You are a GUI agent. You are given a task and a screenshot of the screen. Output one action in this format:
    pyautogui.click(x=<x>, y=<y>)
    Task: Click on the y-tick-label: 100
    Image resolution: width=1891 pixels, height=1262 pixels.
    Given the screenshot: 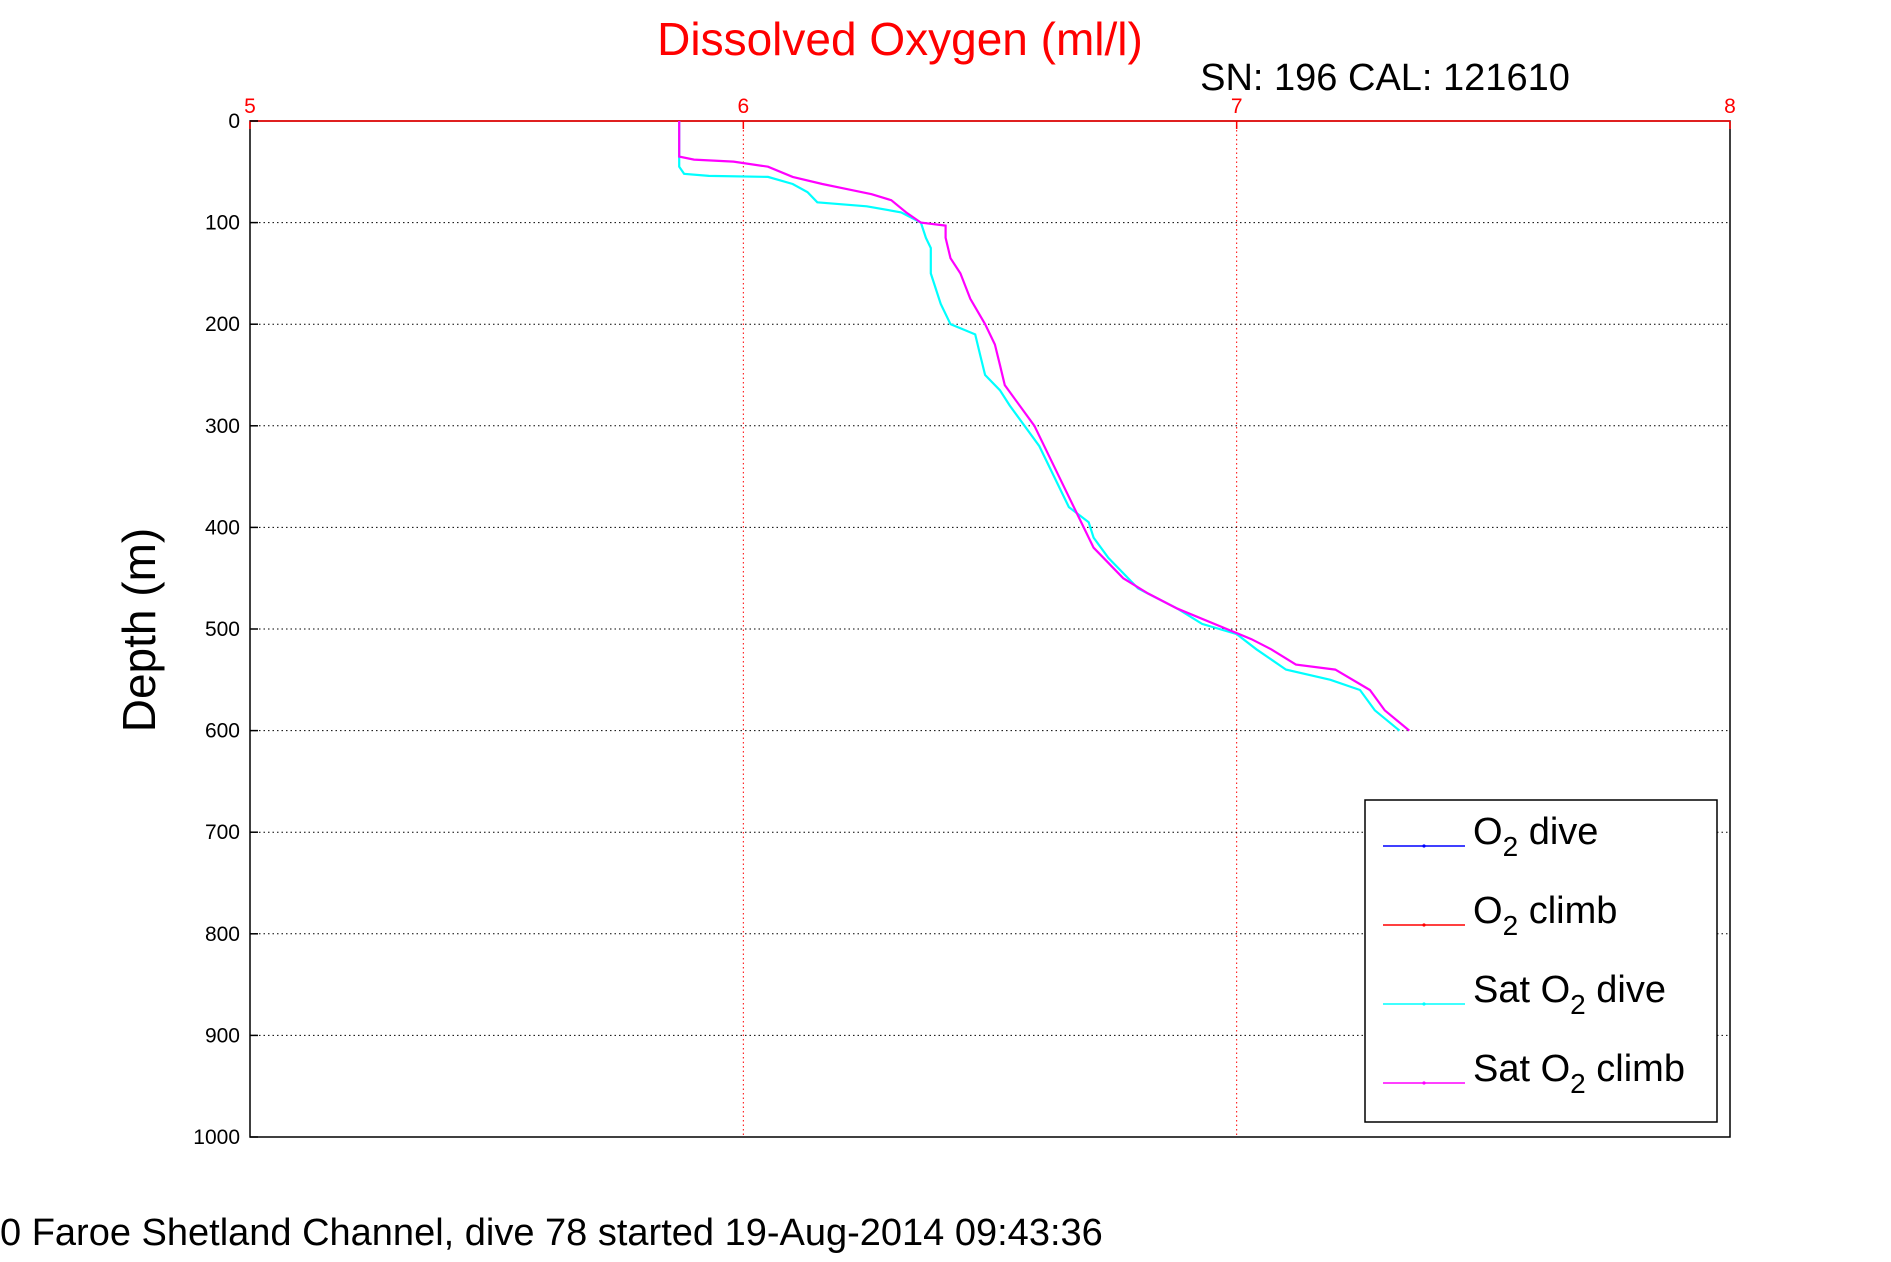 What is the action you would take?
    pyautogui.click(x=222, y=223)
    